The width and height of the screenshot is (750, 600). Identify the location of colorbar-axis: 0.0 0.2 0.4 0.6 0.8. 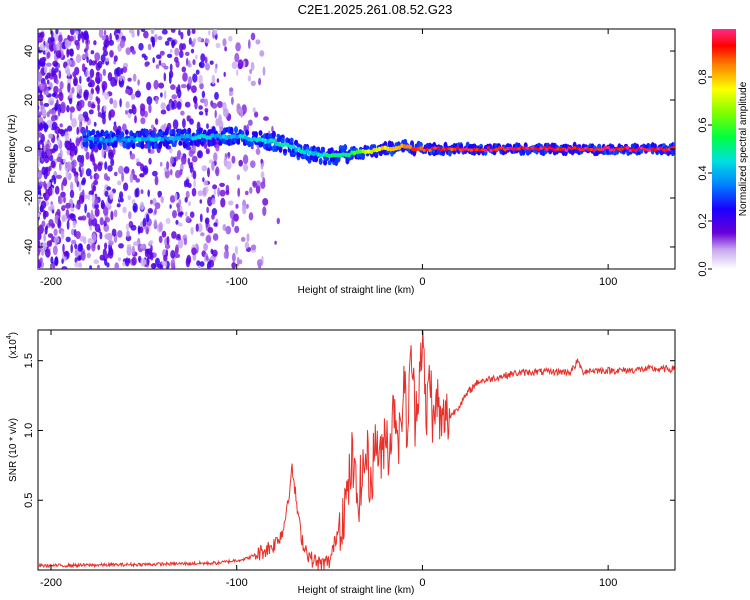
(704, 173).